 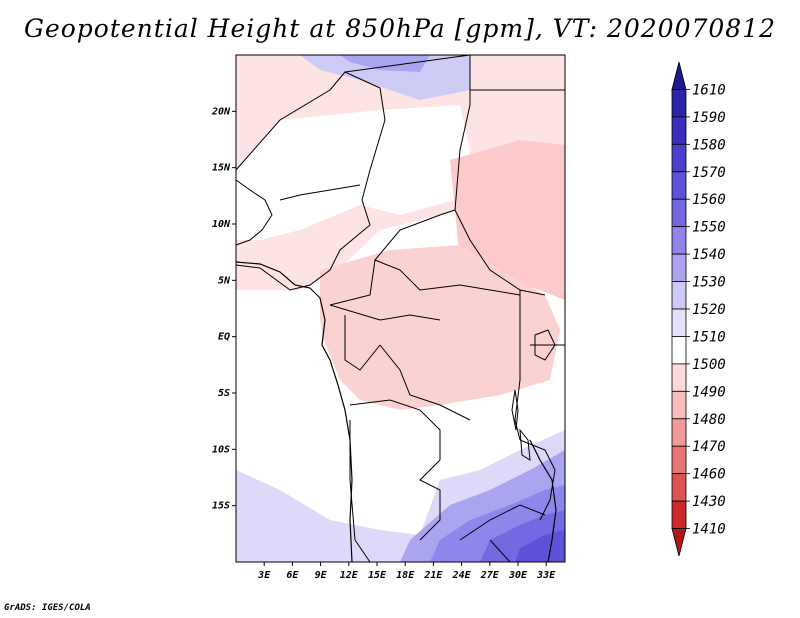 I want to click on lat-tick-label: 15S, so click(x=221, y=506).